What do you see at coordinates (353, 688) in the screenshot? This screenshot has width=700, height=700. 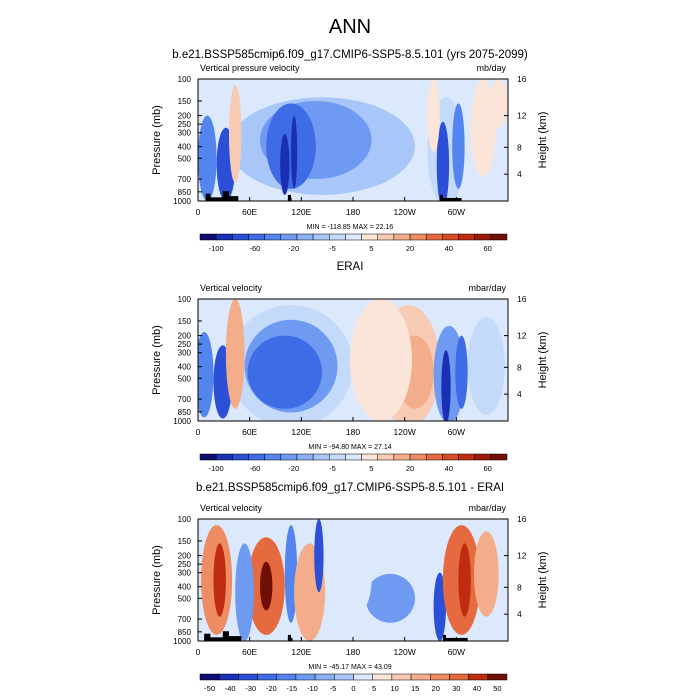 I see `colorbar-label: 0` at bounding box center [353, 688].